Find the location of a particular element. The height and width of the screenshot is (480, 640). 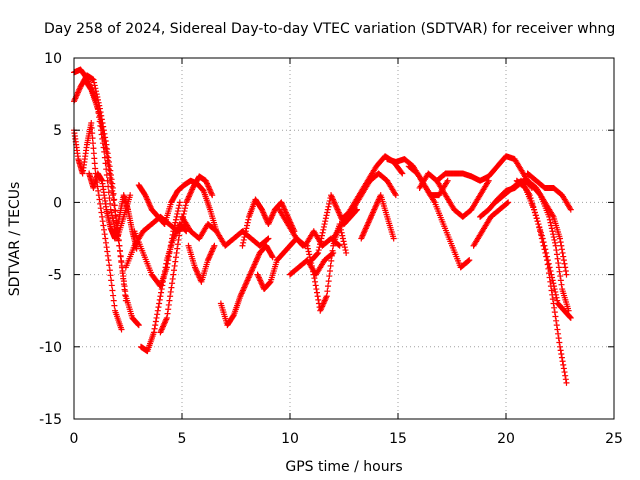

y-tick-label: 5 is located at coordinates (57, 131).